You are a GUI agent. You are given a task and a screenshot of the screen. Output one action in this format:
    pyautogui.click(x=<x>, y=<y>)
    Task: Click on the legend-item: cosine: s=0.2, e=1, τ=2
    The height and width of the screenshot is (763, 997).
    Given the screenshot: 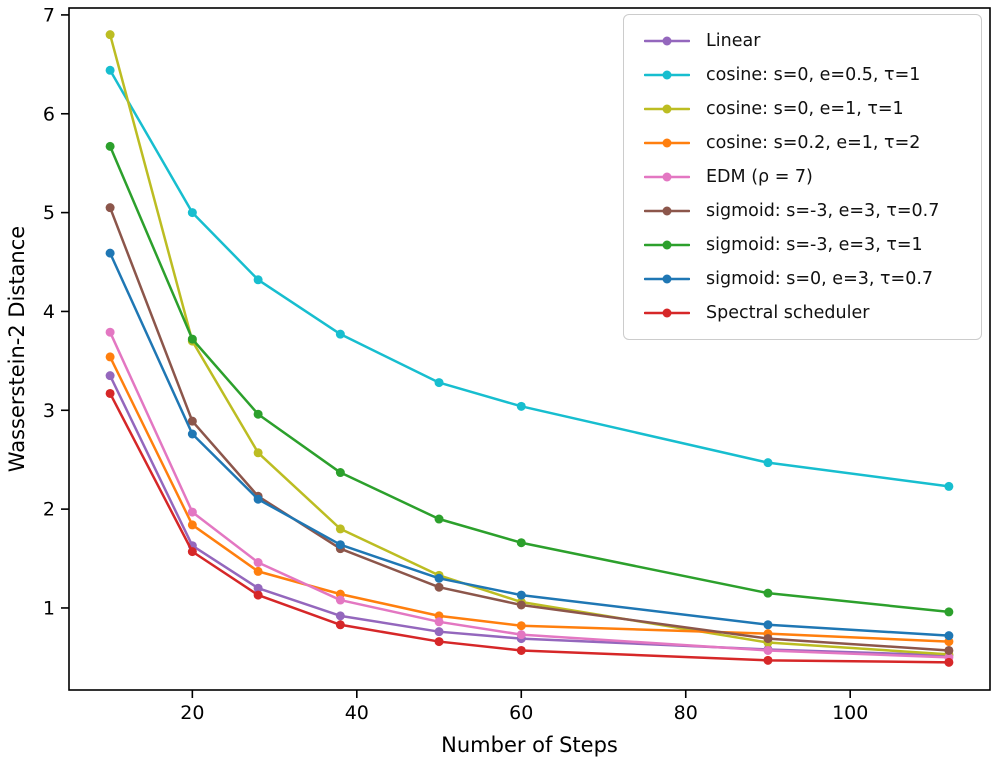 What is the action you would take?
    pyautogui.click(x=802, y=143)
    